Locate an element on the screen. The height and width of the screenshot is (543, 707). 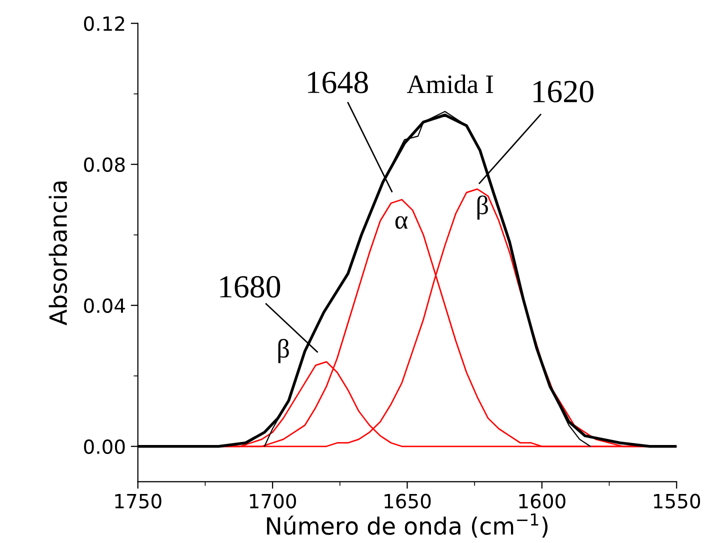
annotation: 1648 is located at coordinates (338, 83).